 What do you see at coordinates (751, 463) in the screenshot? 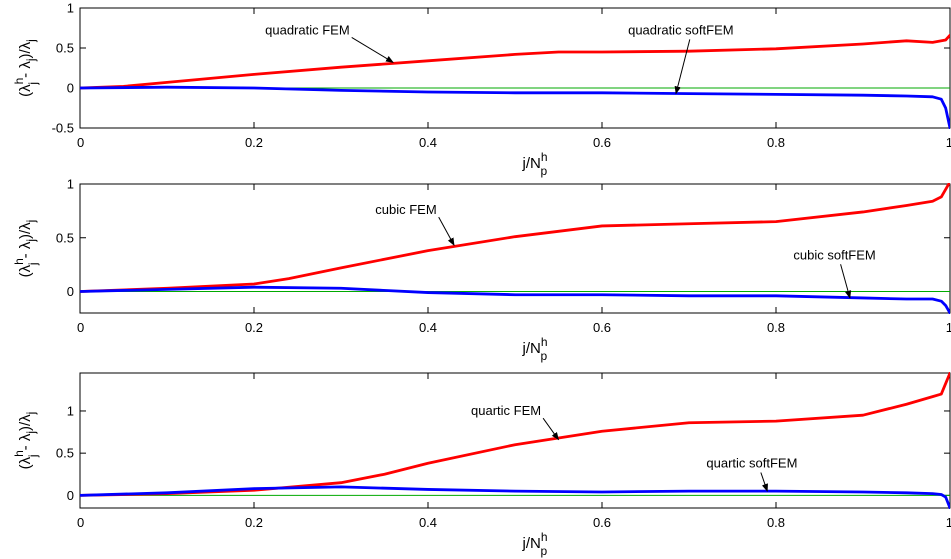
I see `annotation-text: quartic softFEM` at bounding box center [751, 463].